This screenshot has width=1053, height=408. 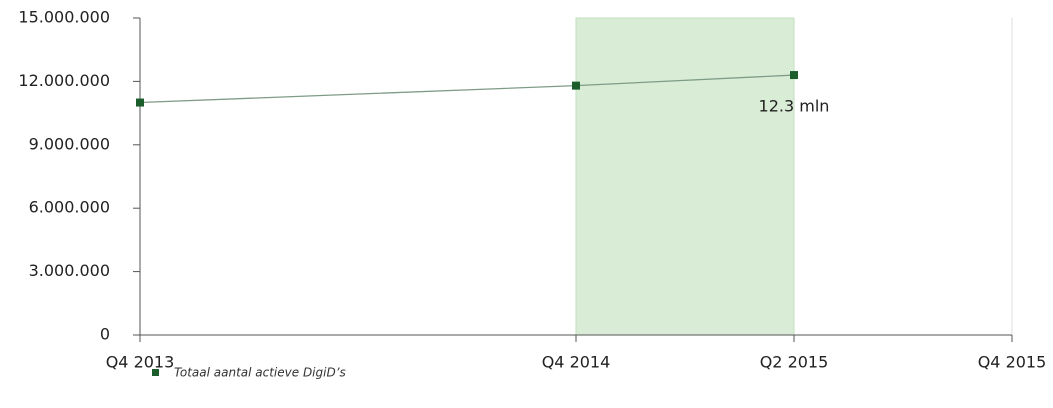 I want to click on y-tick-label: 12.000.000, so click(x=64, y=80).